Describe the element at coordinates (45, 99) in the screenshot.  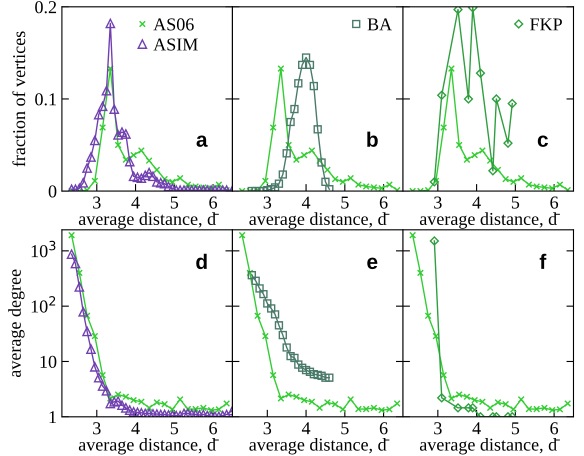
I see `y-tick-label: 0.1` at that location.